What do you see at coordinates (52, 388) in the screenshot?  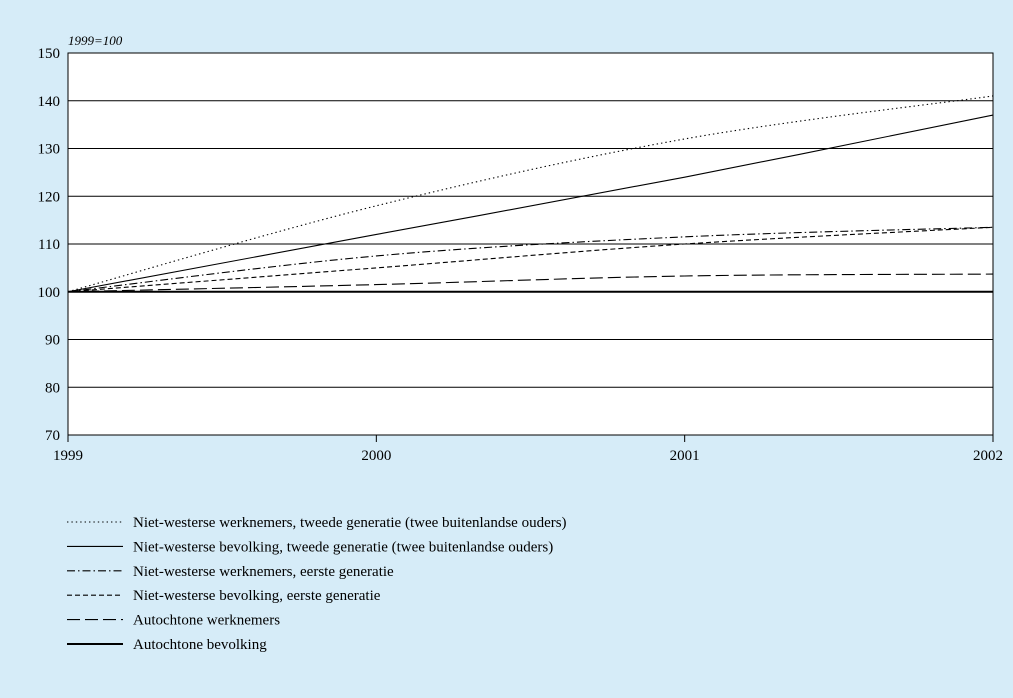 I see `y-tick-label: 80` at bounding box center [52, 388].